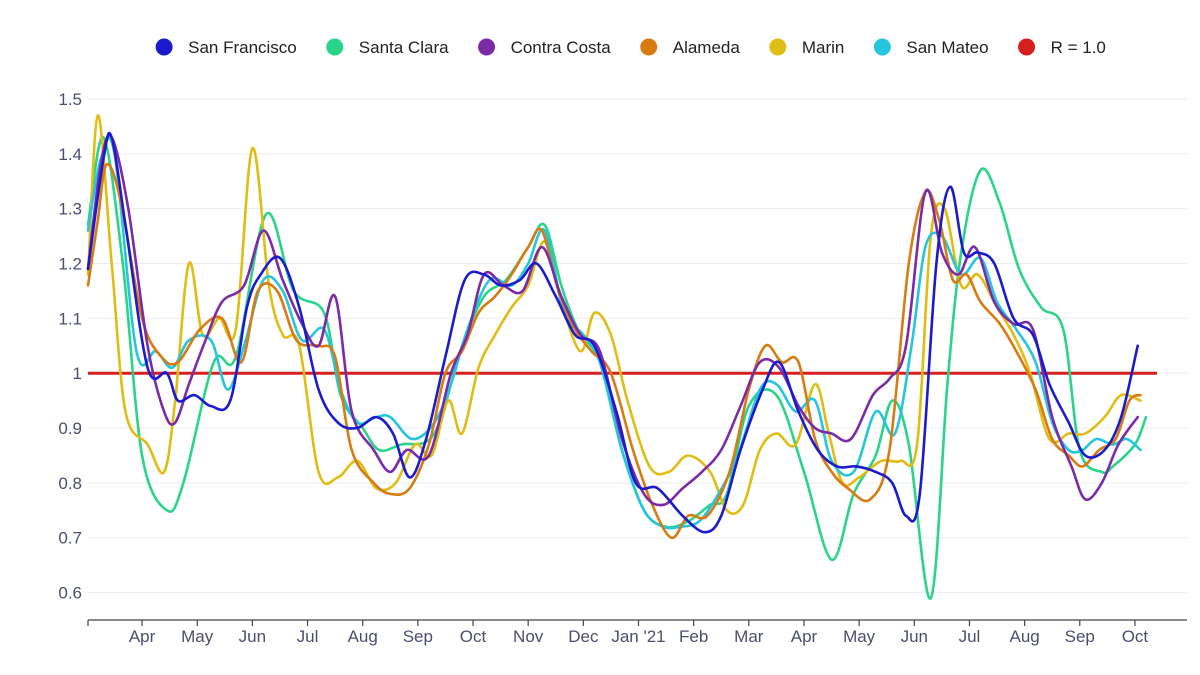  I want to click on legend-item-san-francisco: San Francisco, so click(226, 47).